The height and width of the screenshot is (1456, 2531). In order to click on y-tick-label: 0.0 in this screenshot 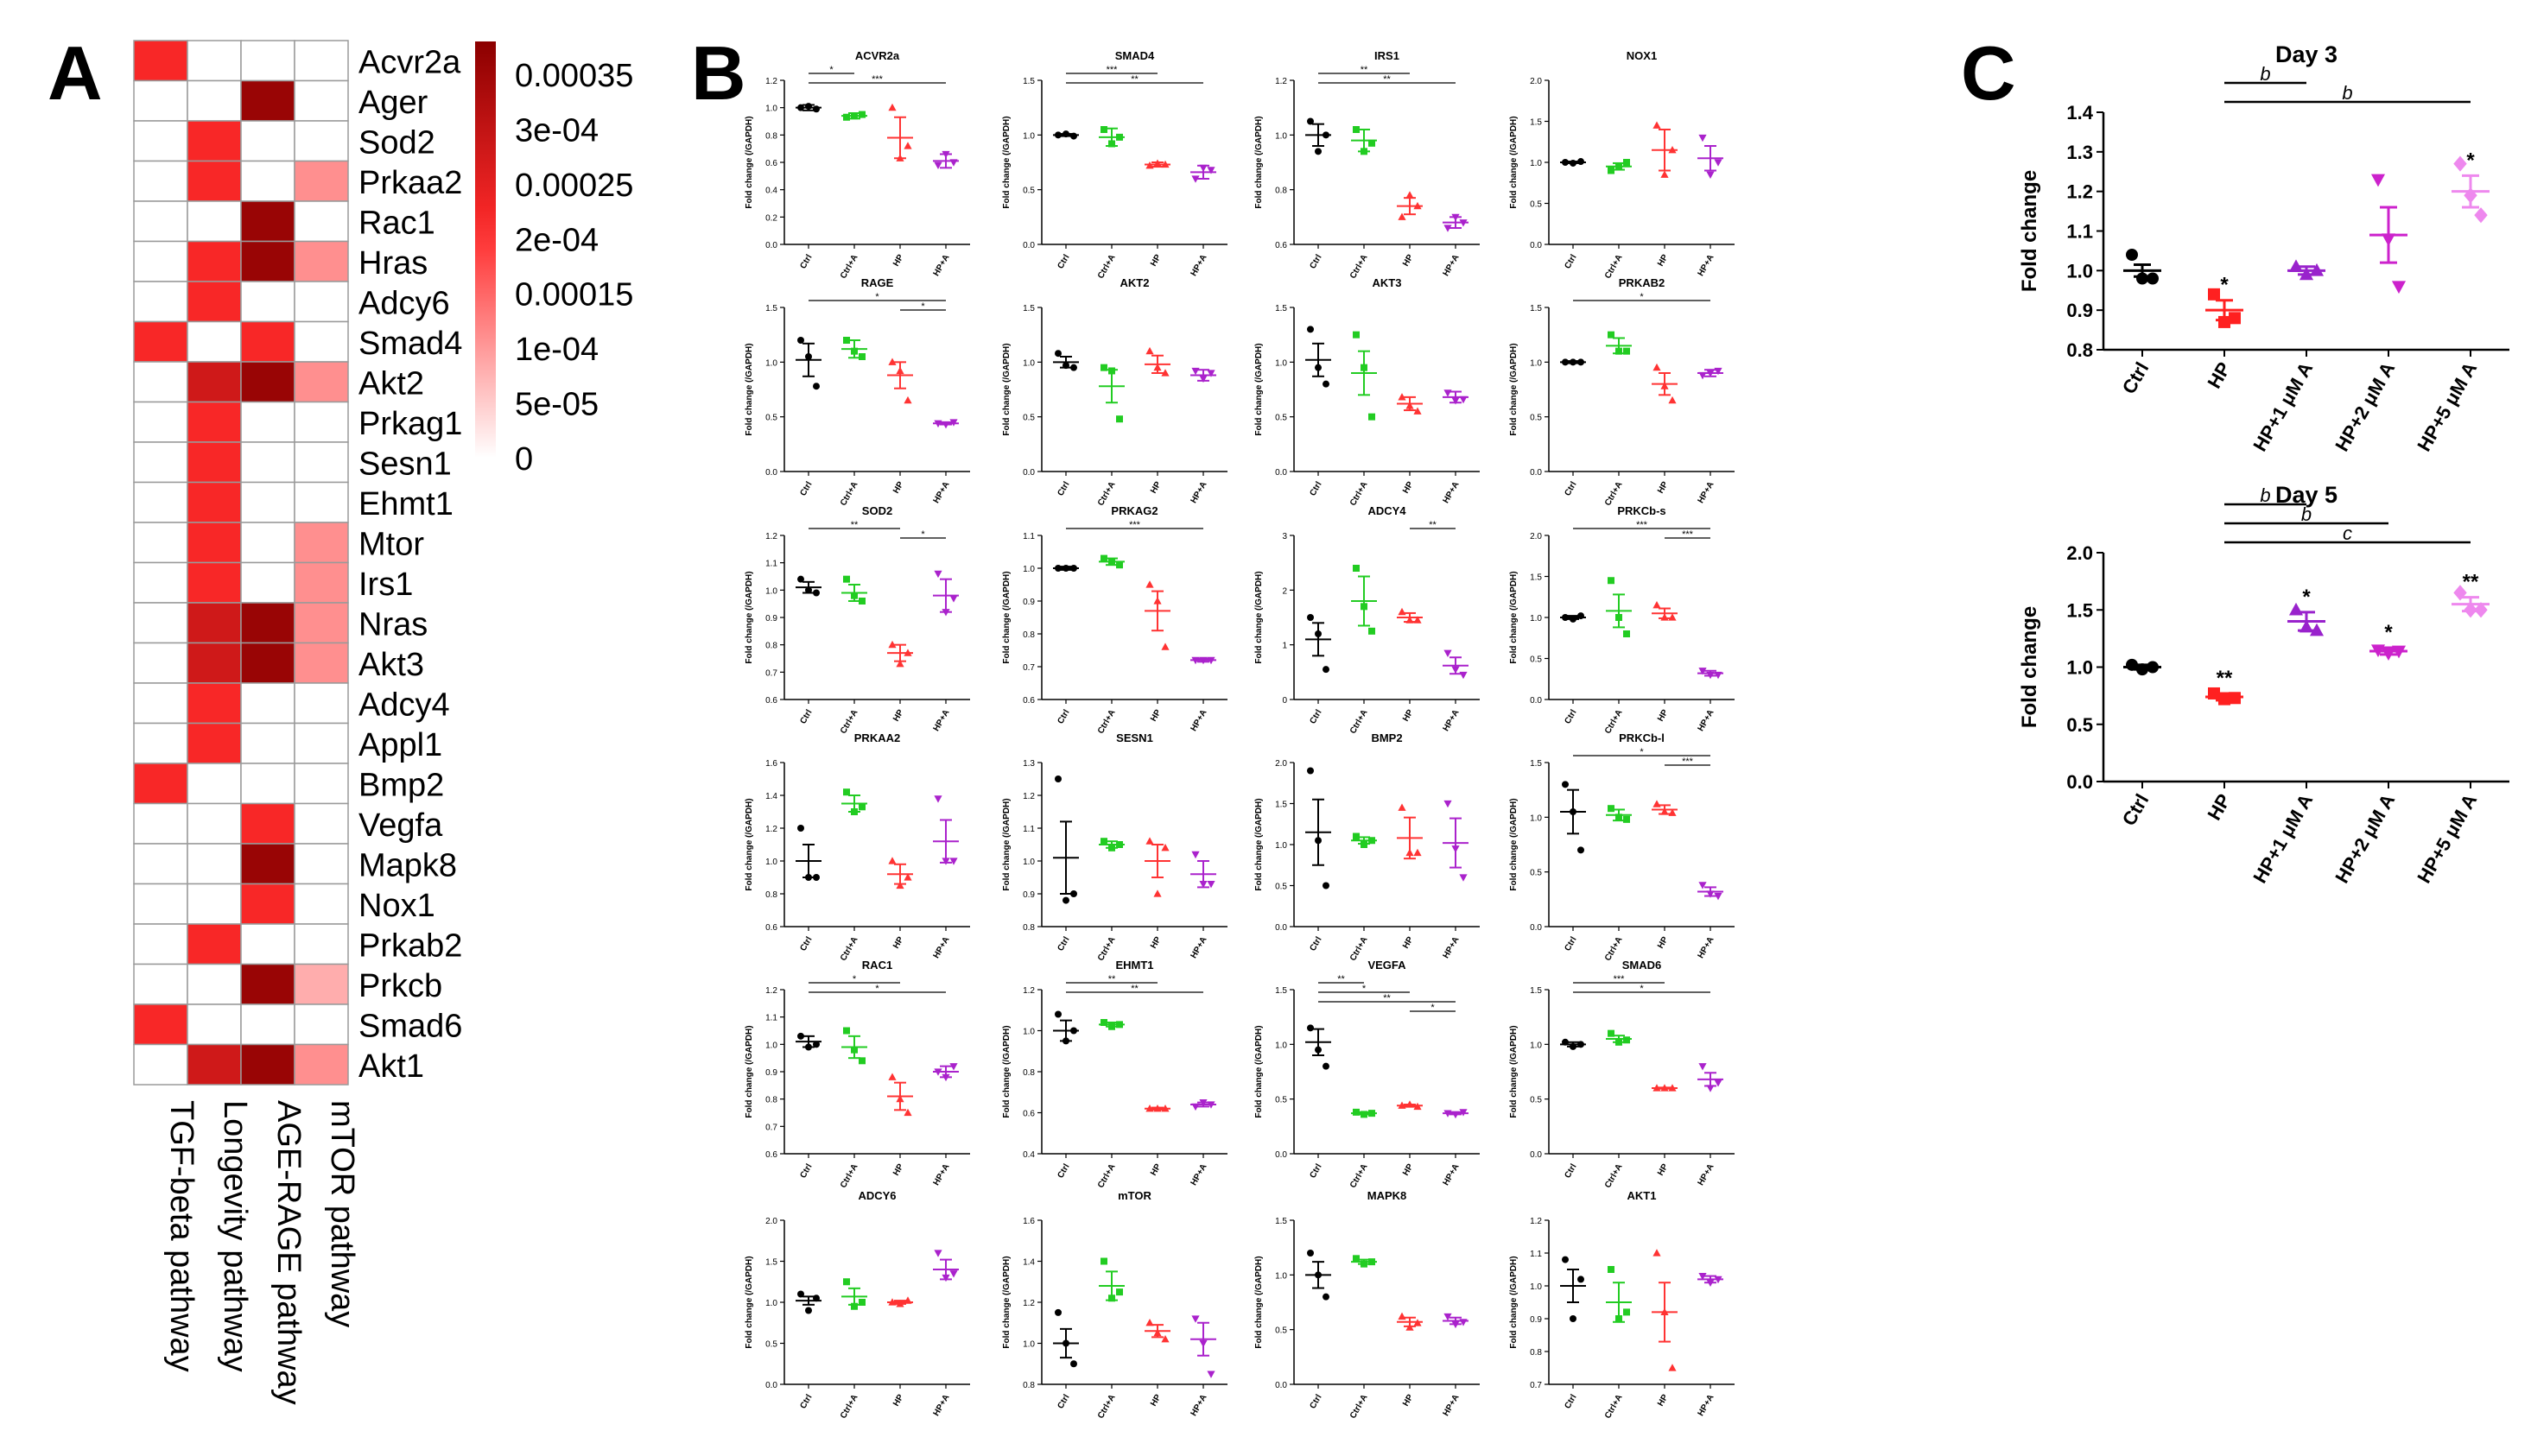, I will do `click(1281, 928)`.